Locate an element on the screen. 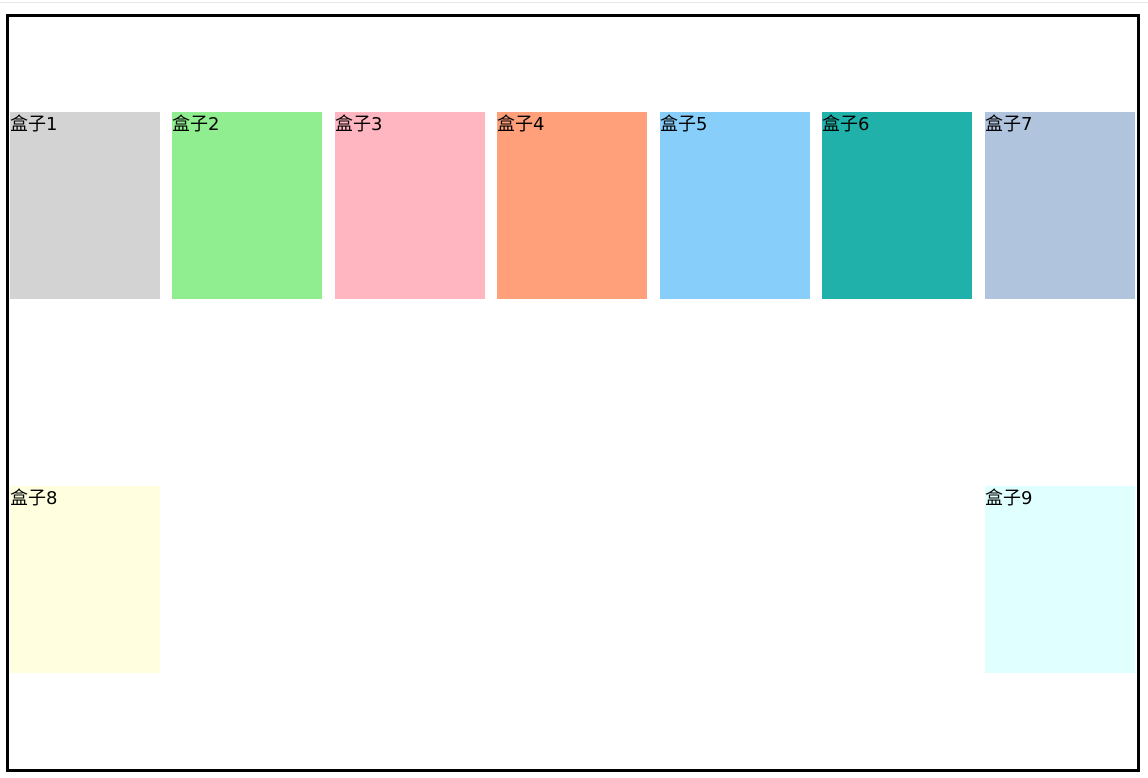 The width and height of the screenshot is (1148, 778). box-9: 盒子9 is located at coordinates (1060, 579).